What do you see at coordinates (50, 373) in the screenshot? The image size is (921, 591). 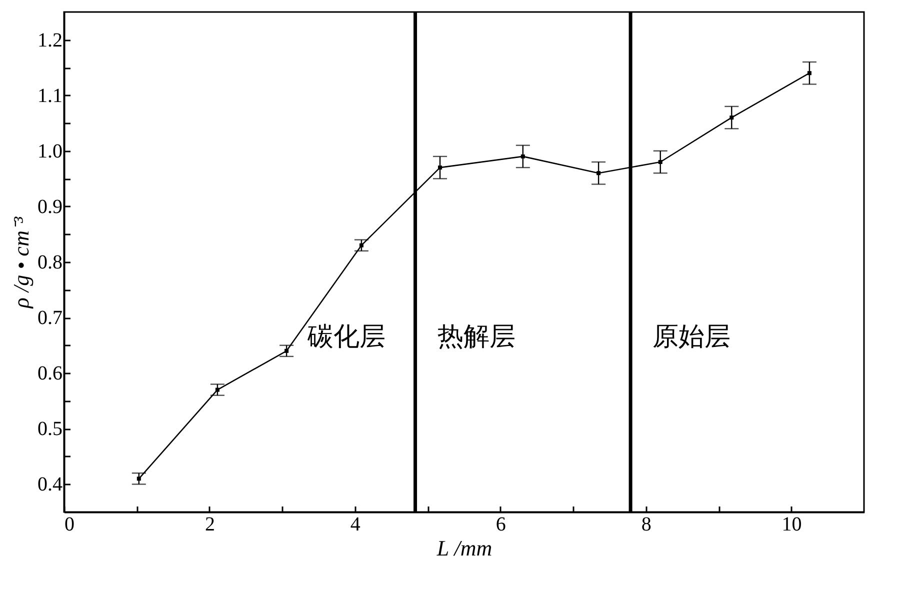 I see `y-tick-label: 0.6` at bounding box center [50, 373].